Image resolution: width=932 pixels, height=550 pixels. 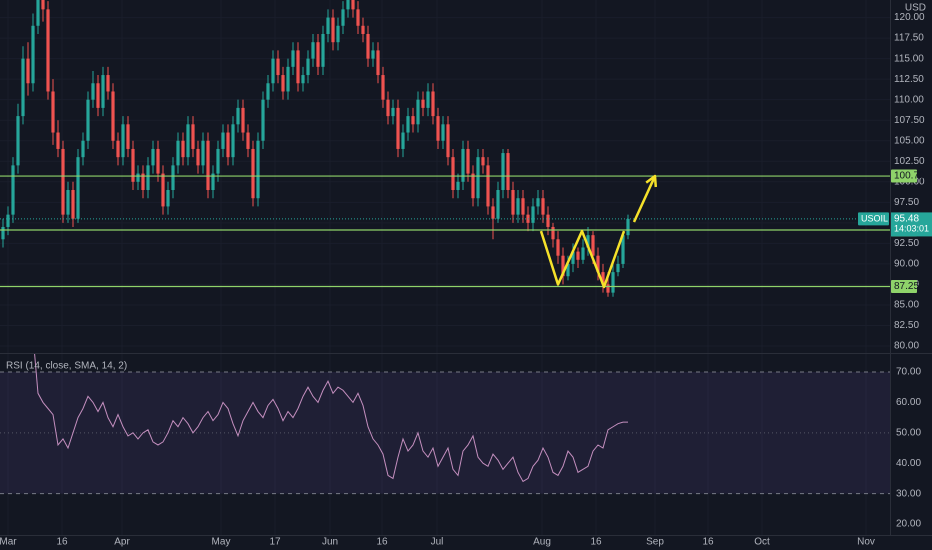 I want to click on symbol-label-bg, so click(x=873, y=219).